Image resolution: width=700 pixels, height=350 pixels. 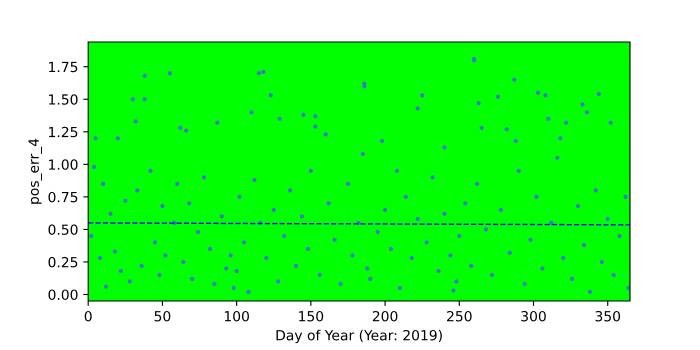 What do you see at coordinates (63, 132) in the screenshot?
I see `y-tick-label: 1.25` at bounding box center [63, 132].